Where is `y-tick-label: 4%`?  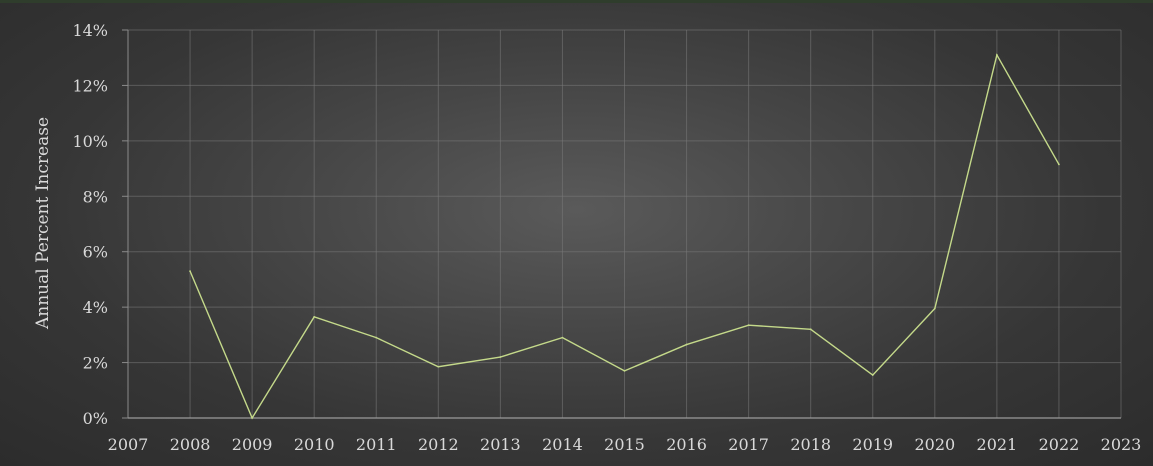
y-tick-label: 4% is located at coordinates (95, 307).